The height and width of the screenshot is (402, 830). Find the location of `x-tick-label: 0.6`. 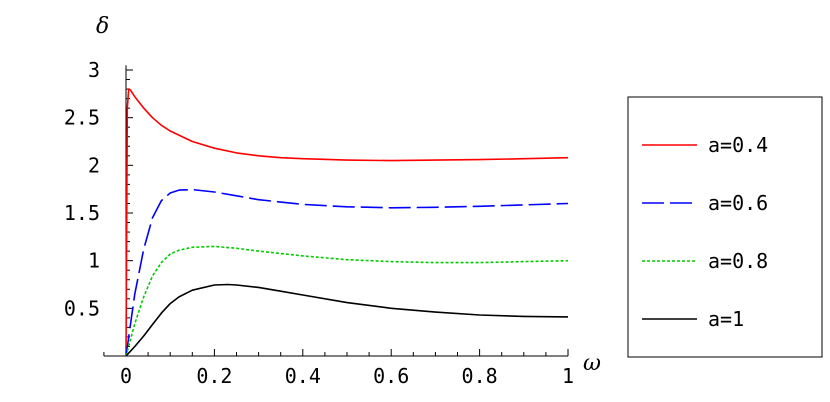

x-tick-label: 0.6 is located at coordinates (391, 376).